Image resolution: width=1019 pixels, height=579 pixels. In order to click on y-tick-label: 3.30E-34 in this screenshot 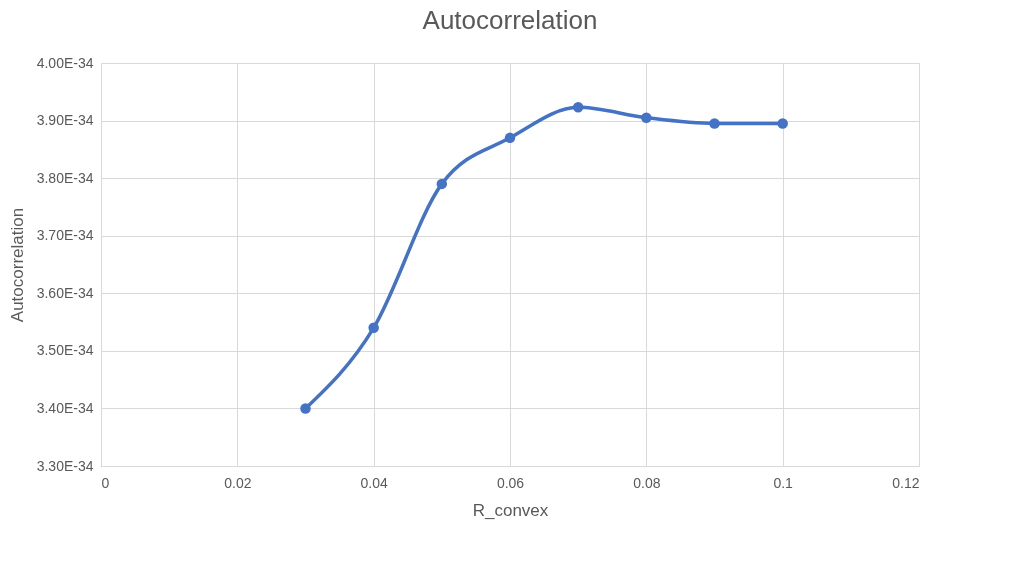, I will do `click(65, 465)`.